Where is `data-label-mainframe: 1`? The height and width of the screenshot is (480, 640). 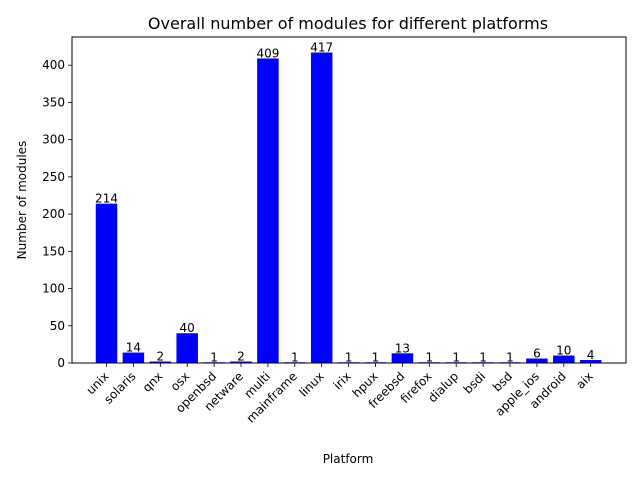 data-label-mainframe: 1 is located at coordinates (295, 357).